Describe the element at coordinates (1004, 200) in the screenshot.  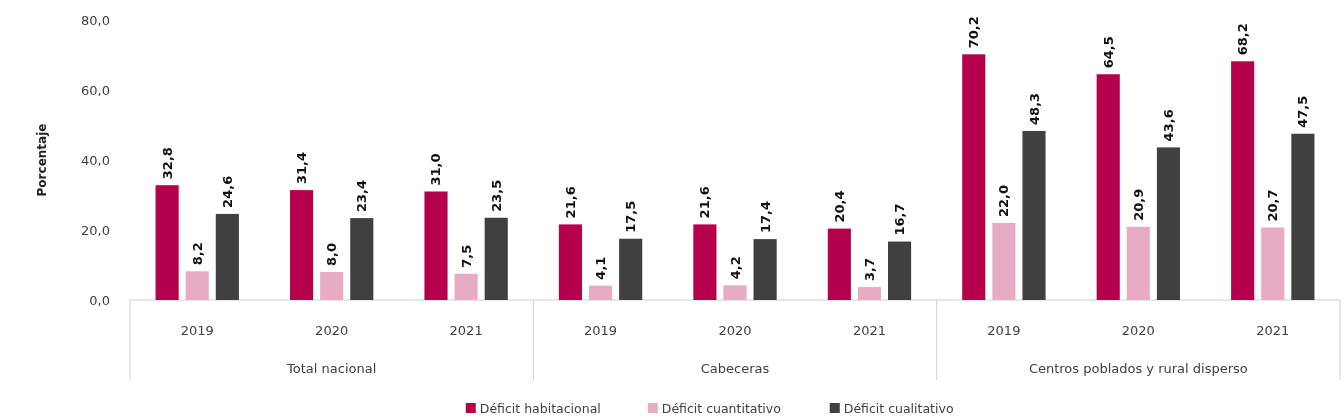
I see `data-label: 22,0` at that location.